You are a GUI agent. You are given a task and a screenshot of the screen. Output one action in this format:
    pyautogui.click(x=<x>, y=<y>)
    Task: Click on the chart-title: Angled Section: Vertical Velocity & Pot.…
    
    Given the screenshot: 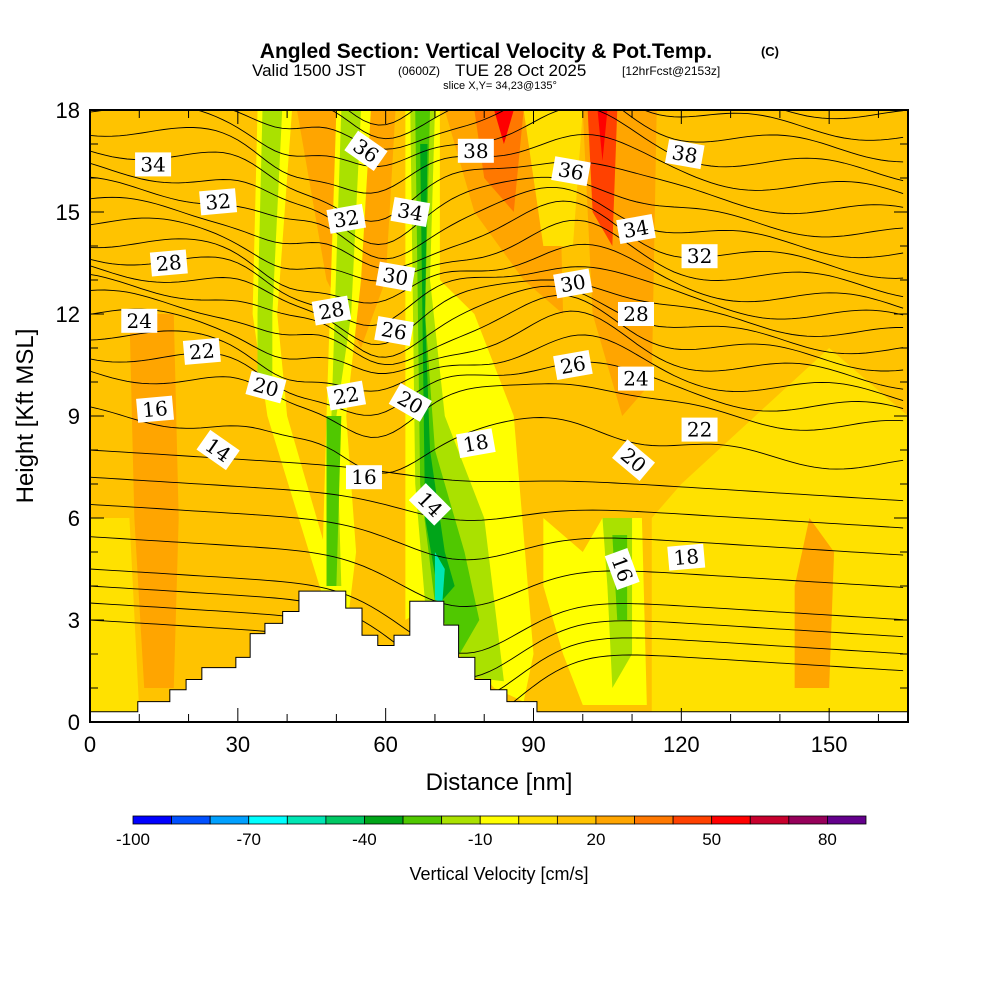 What is the action you would take?
    pyautogui.click(x=515, y=66)
    